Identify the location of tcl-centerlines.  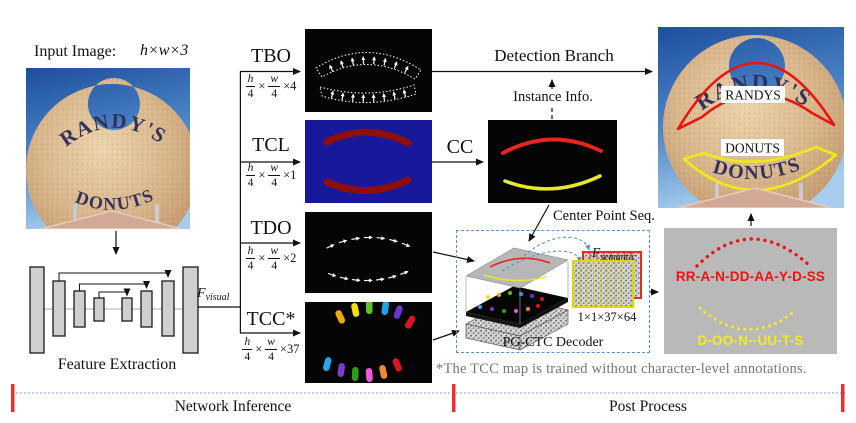
(367, 161).